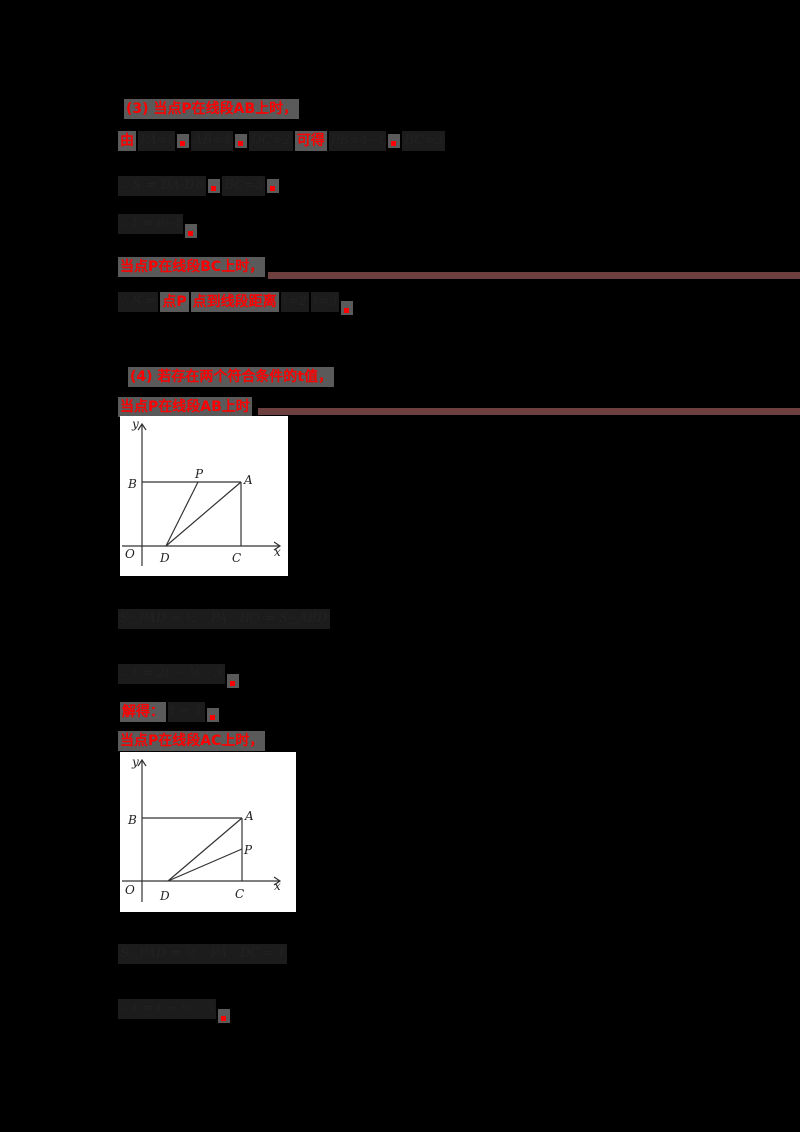 Image resolution: width=800 pixels, height=1132 pixels. I want to click on section3-line3: ∴ t = 6−t, so click(158, 224).